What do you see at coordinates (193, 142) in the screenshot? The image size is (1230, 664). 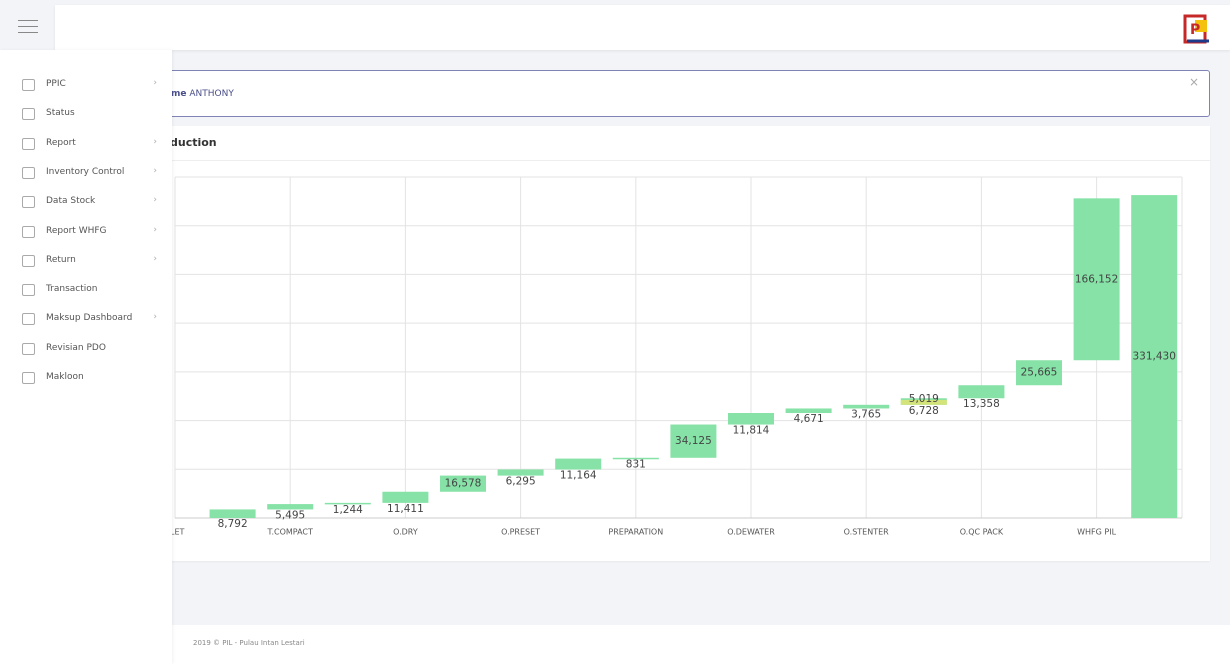 I see `card-title: duction` at bounding box center [193, 142].